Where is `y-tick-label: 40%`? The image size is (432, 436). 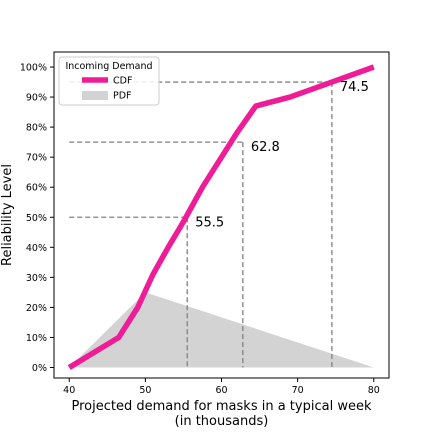 y-tick-label: 40% is located at coordinates (36, 248).